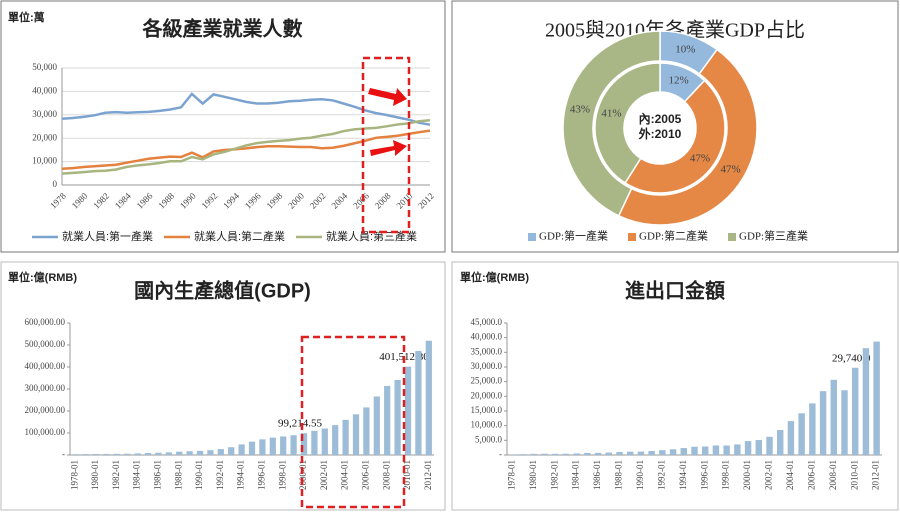 This screenshot has width=900, height=512. Describe the element at coordinates (576, 475) in the screenshot. I see `x-tick-label: 1984-01` at that location.